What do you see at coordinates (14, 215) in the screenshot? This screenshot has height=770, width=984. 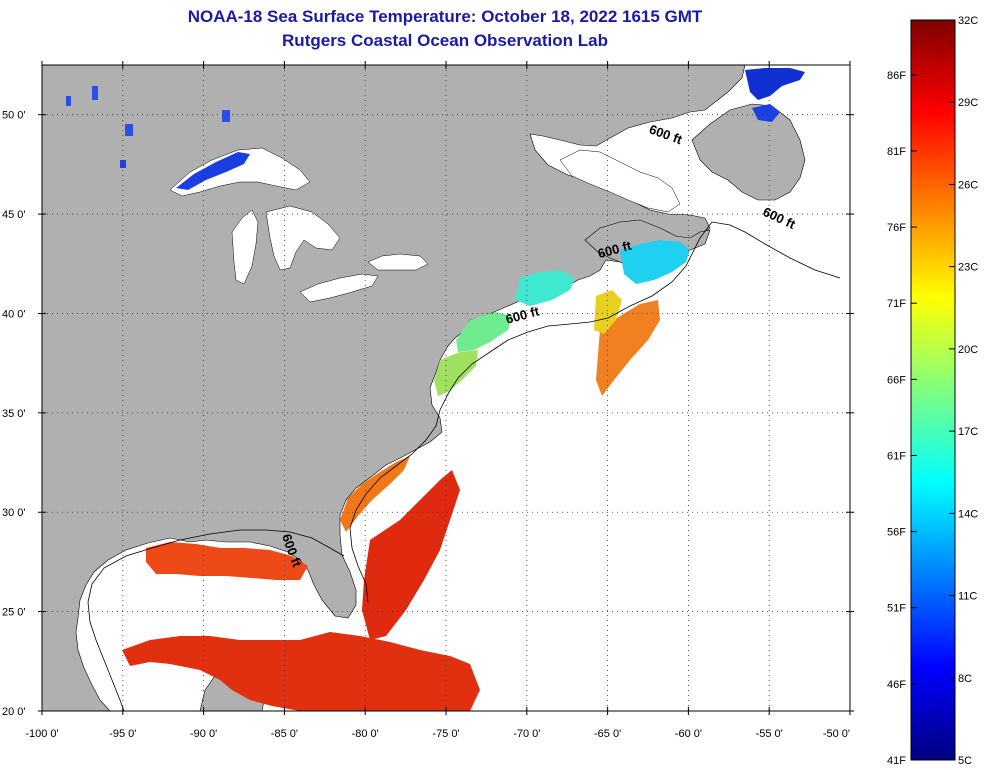 I see `lat-tick-label: 45 0'` at bounding box center [14, 215].